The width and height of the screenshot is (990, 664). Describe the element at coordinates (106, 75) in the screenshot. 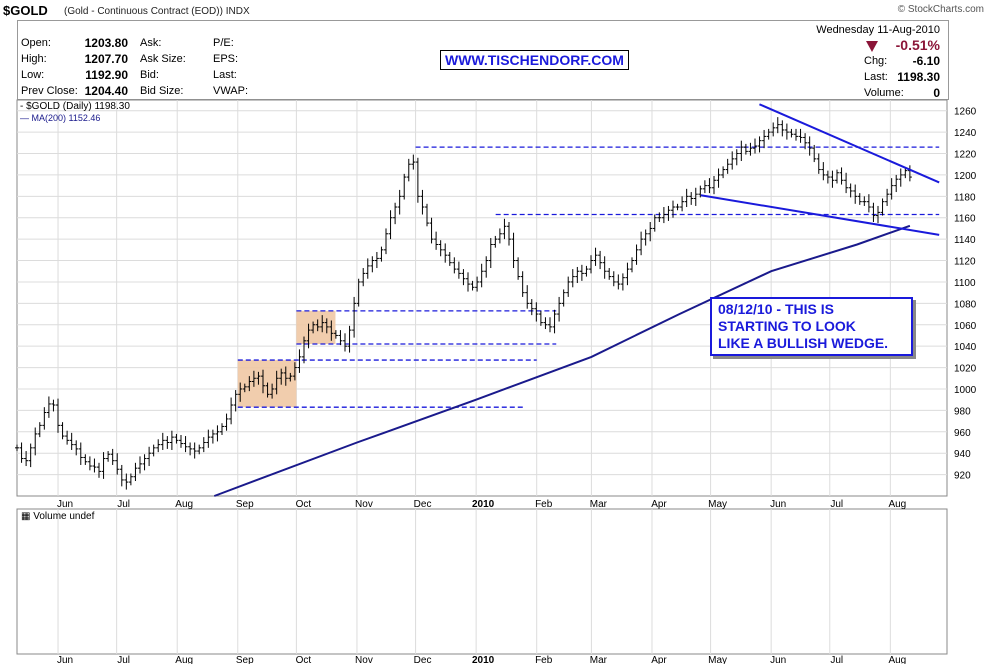

I see `low-value: 1192.90` at that location.